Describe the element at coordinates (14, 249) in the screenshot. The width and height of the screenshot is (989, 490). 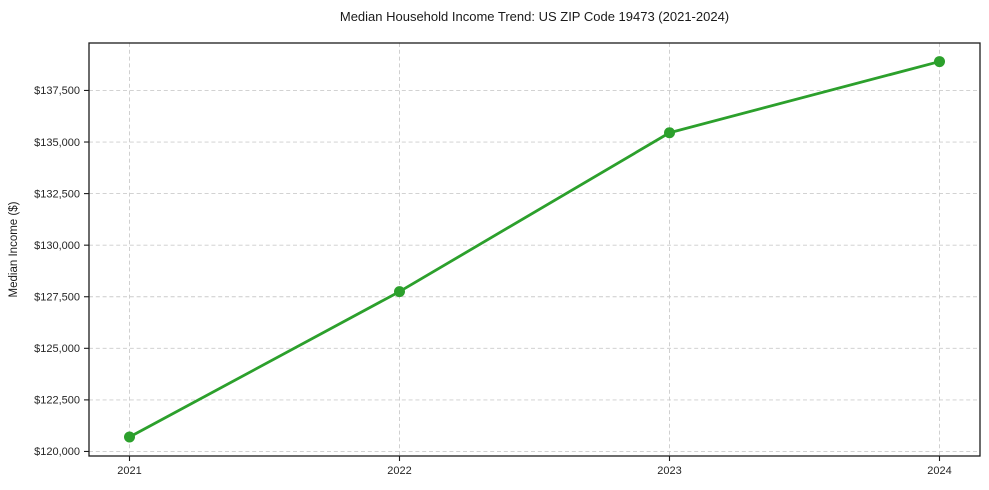
I see `y-axis-label: Median Income ($)` at that location.